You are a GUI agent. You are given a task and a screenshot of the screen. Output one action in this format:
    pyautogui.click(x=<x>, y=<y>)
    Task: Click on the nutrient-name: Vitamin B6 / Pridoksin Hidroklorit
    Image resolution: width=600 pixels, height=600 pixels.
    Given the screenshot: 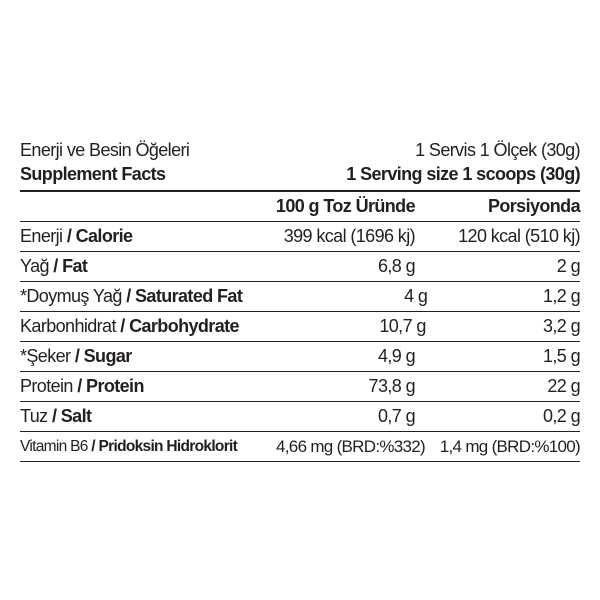 What is the action you would take?
    pyautogui.click(x=129, y=446)
    